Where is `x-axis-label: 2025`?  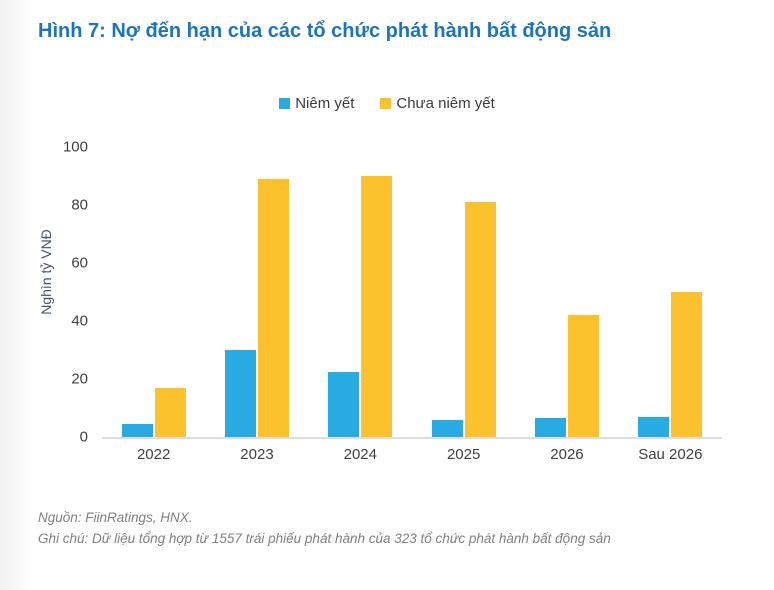 x-axis-label: 2025 is located at coordinates (463, 454).